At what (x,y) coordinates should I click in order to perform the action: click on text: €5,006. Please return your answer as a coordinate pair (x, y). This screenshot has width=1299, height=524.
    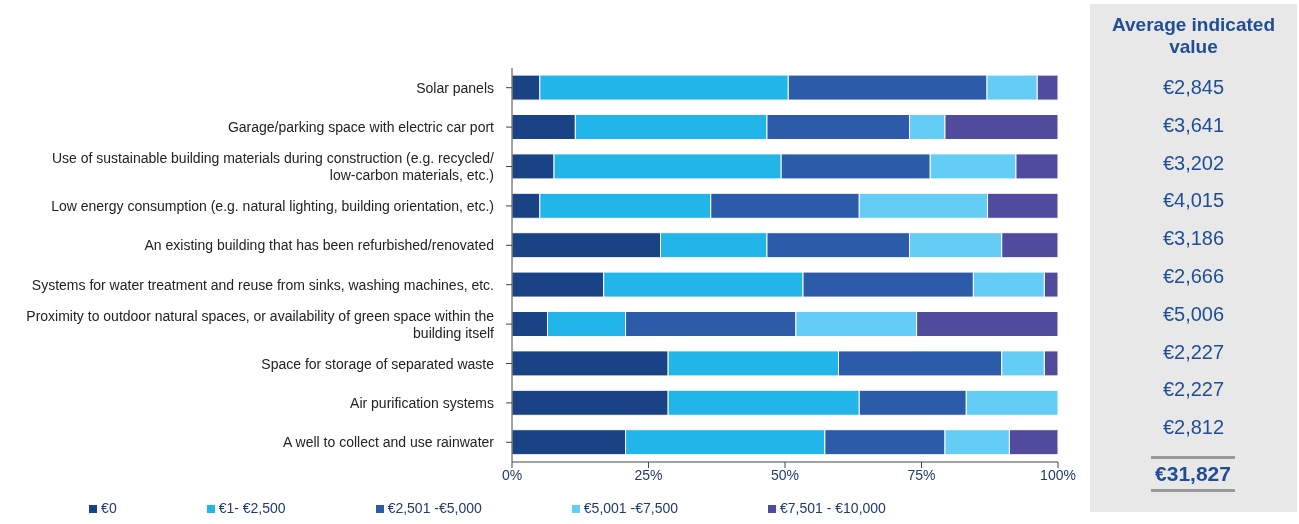
    Looking at the image, I should click on (1193, 313).